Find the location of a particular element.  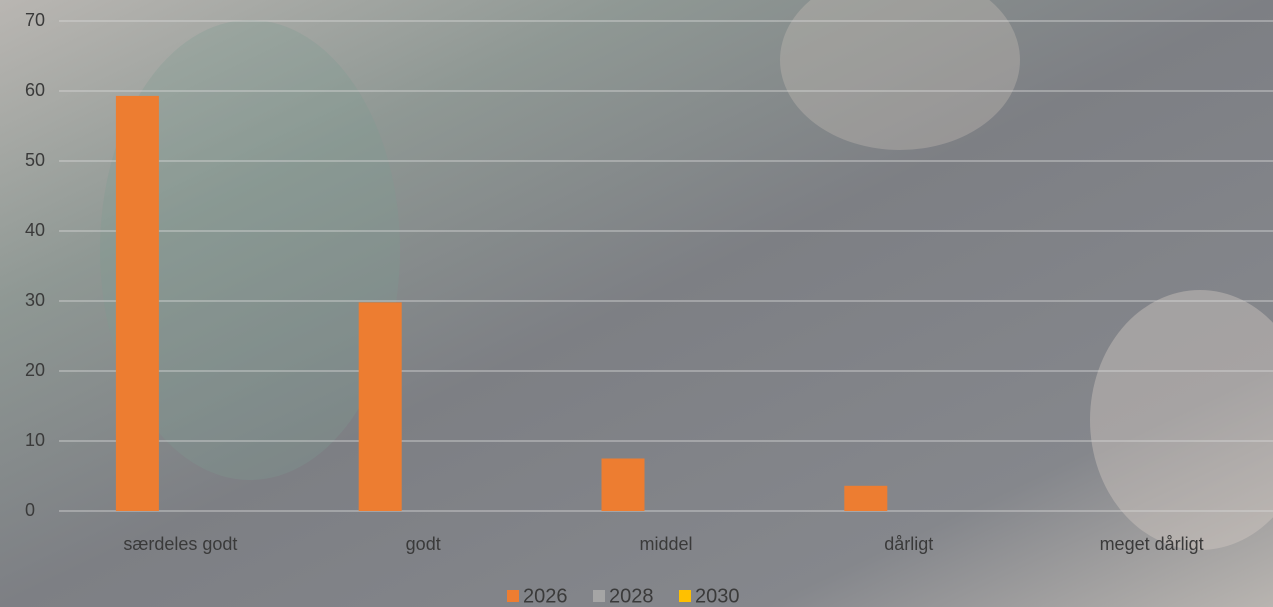

x-tick-label: godt is located at coordinates (423, 544).